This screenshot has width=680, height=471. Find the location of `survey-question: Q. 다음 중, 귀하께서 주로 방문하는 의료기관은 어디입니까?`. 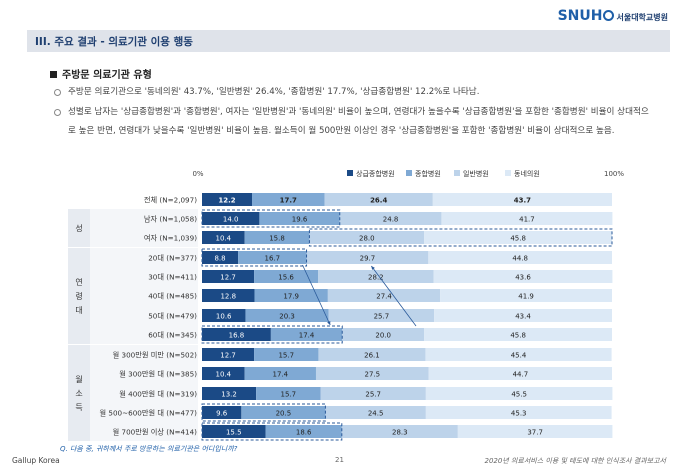

survey-question: Q. 다음 중, 귀하께서 주로 방문하는 의료기관은 어디입니까? is located at coordinates (149, 449).